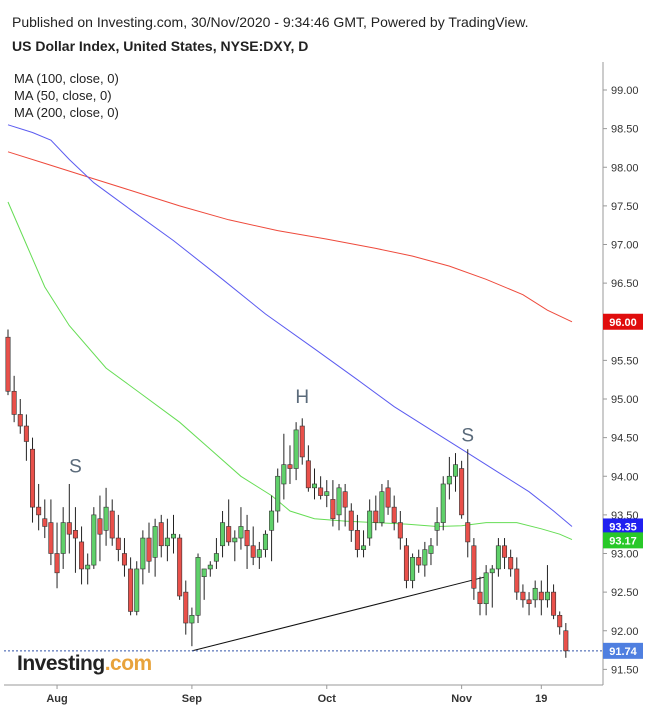  What do you see at coordinates (625, 207) in the screenshot?
I see `y-tick-label: 97.50` at bounding box center [625, 207].